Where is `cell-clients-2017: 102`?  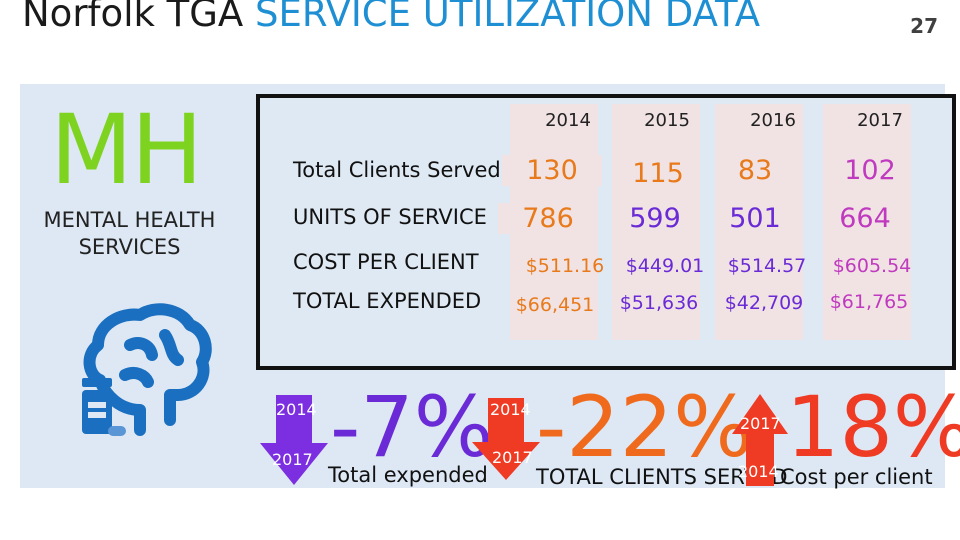 cell-clients-2017: 102 is located at coordinates (870, 170).